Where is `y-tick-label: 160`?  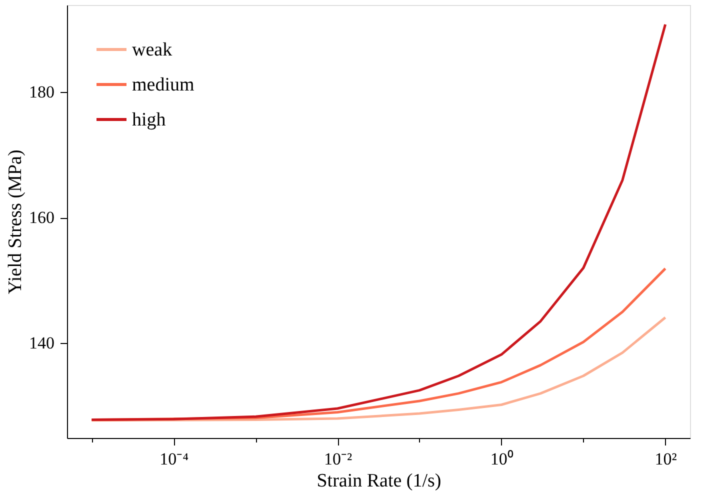
y-tick-label: 160 is located at coordinates (41, 218).